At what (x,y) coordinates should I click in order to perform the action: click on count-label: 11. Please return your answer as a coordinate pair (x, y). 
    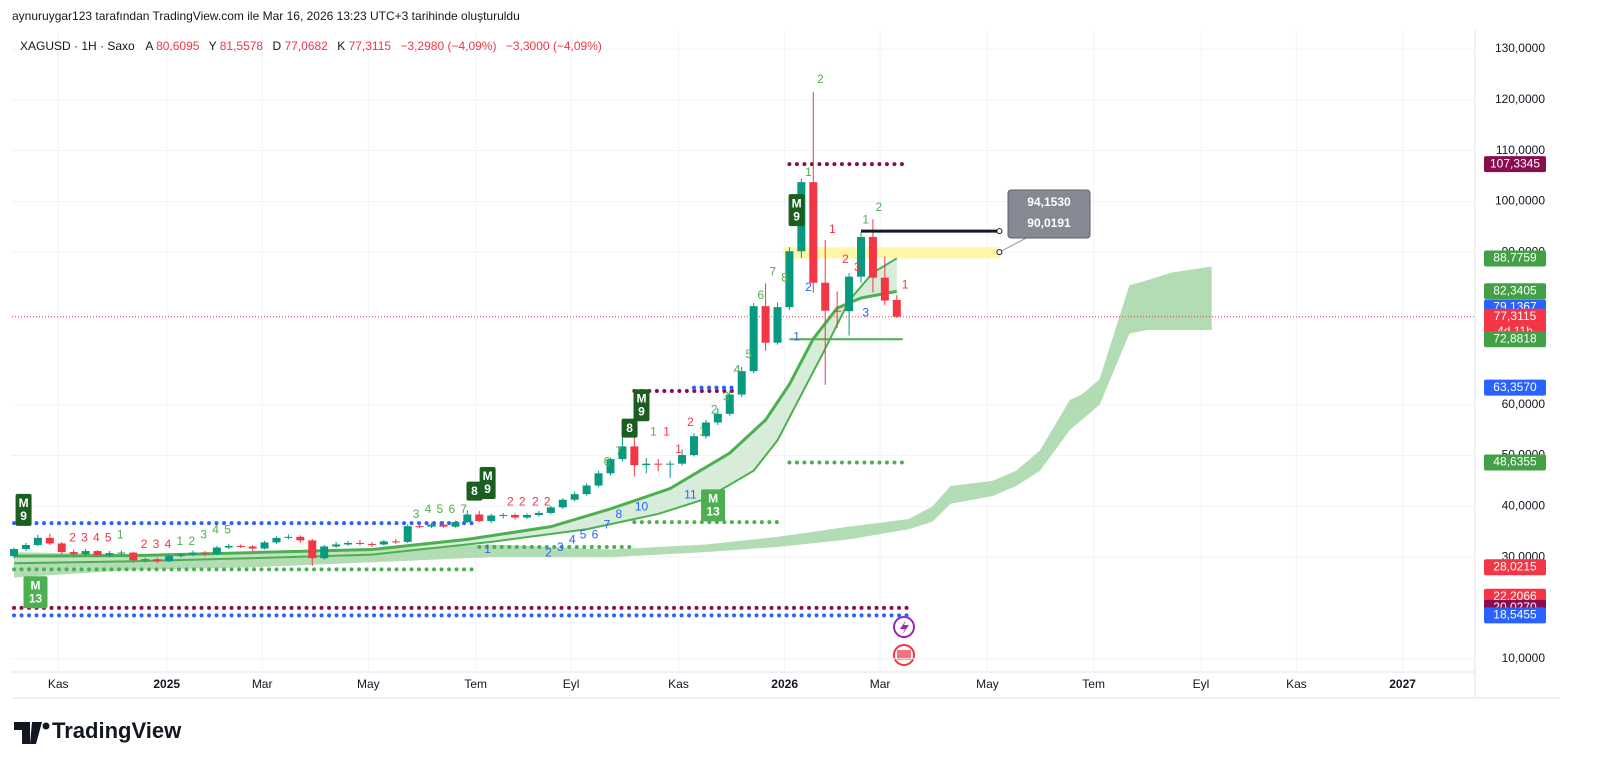
    Looking at the image, I should click on (690, 494).